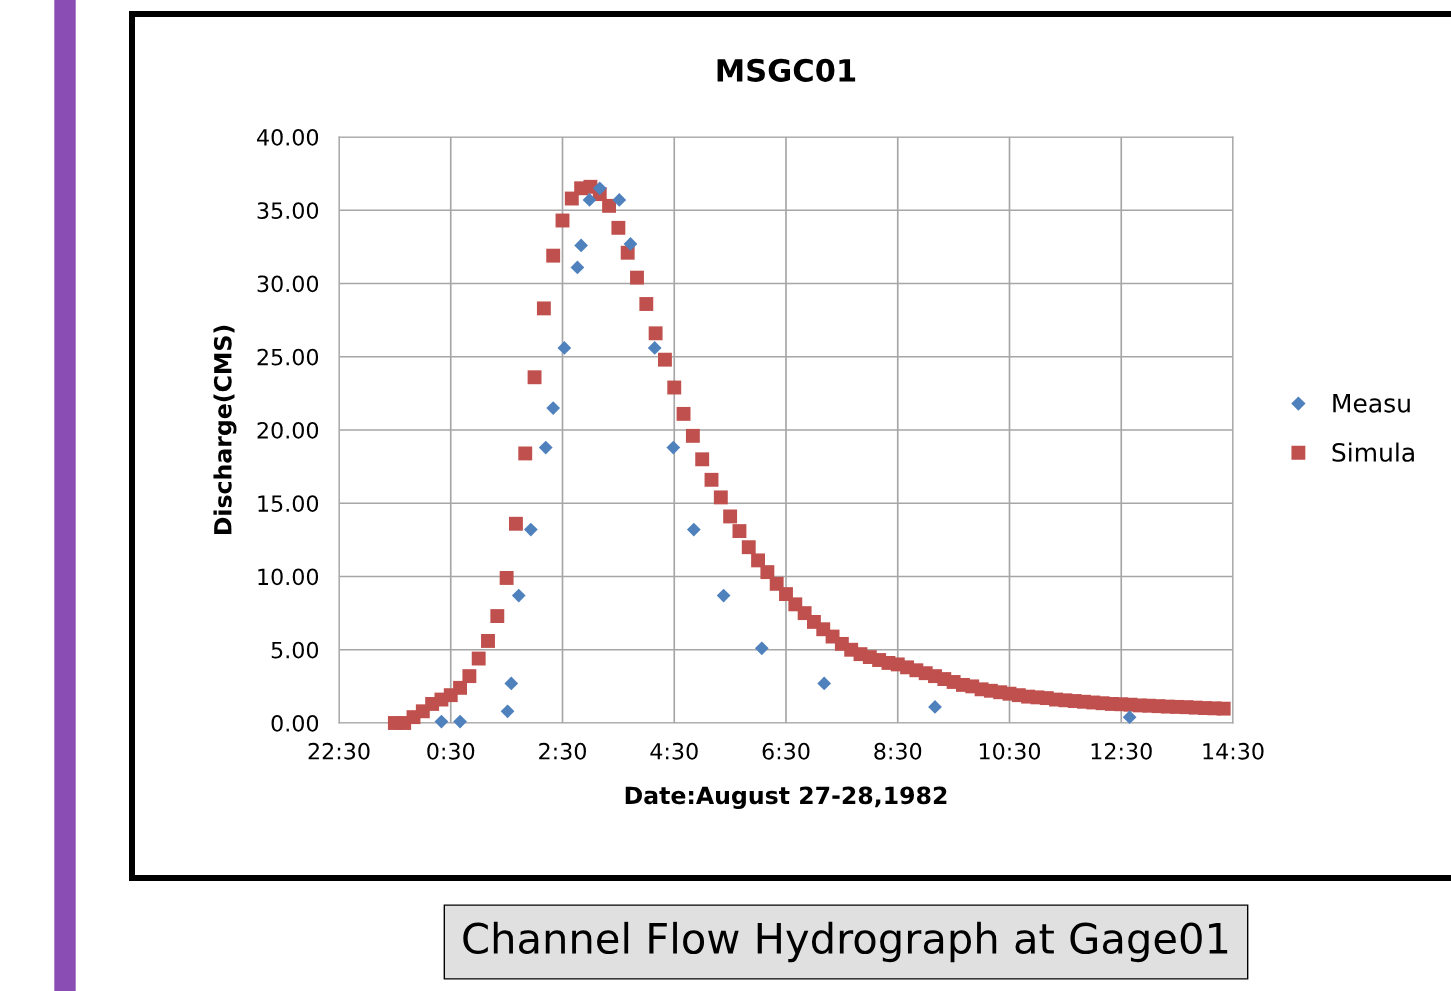 The width and height of the screenshot is (1451, 991). Describe the element at coordinates (295, 650) in the screenshot. I see `y-tick-label: 5.00` at that location.